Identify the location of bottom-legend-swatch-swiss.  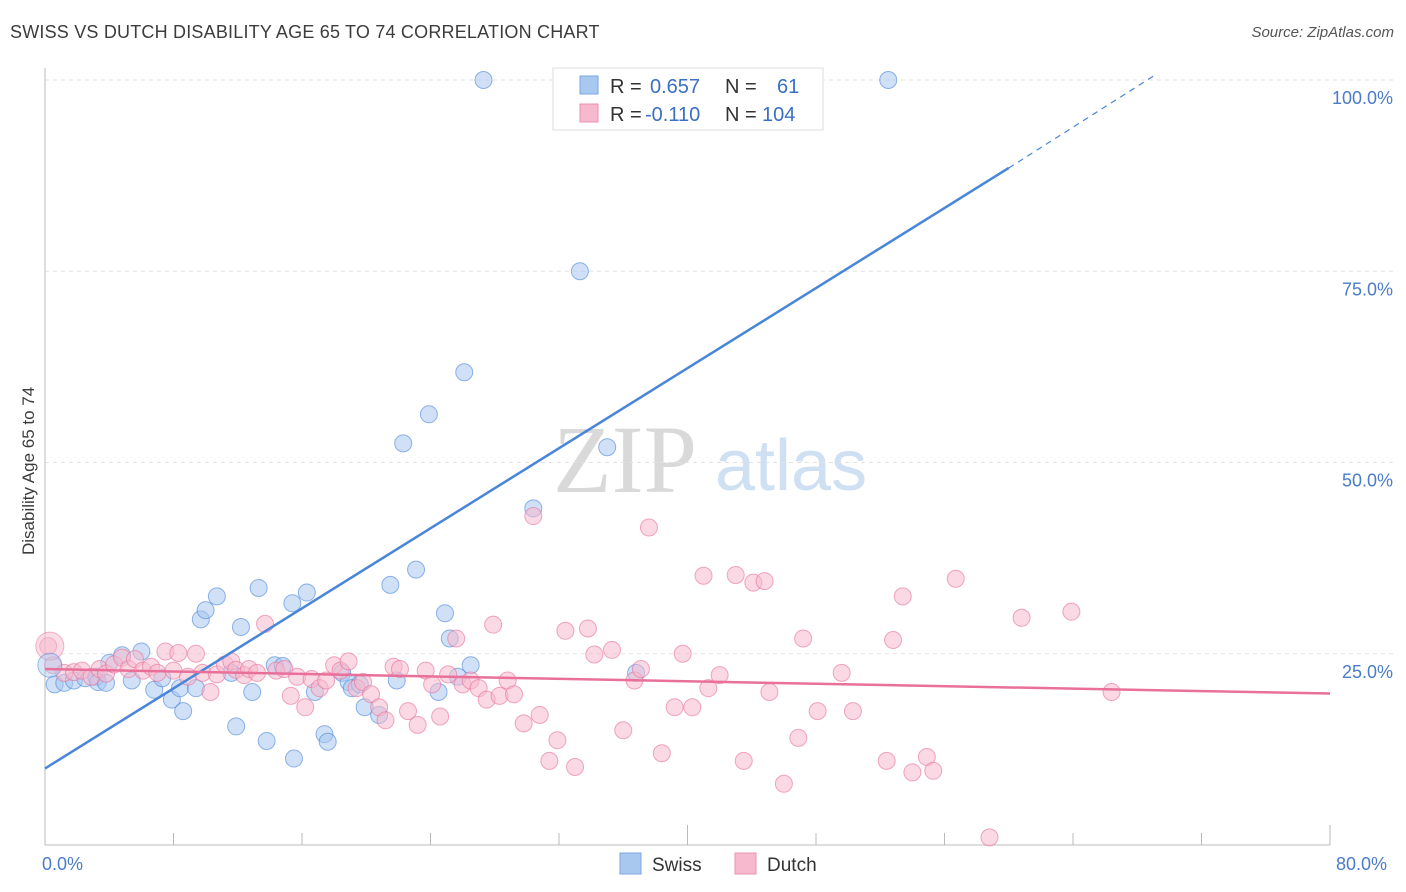
(630, 863).